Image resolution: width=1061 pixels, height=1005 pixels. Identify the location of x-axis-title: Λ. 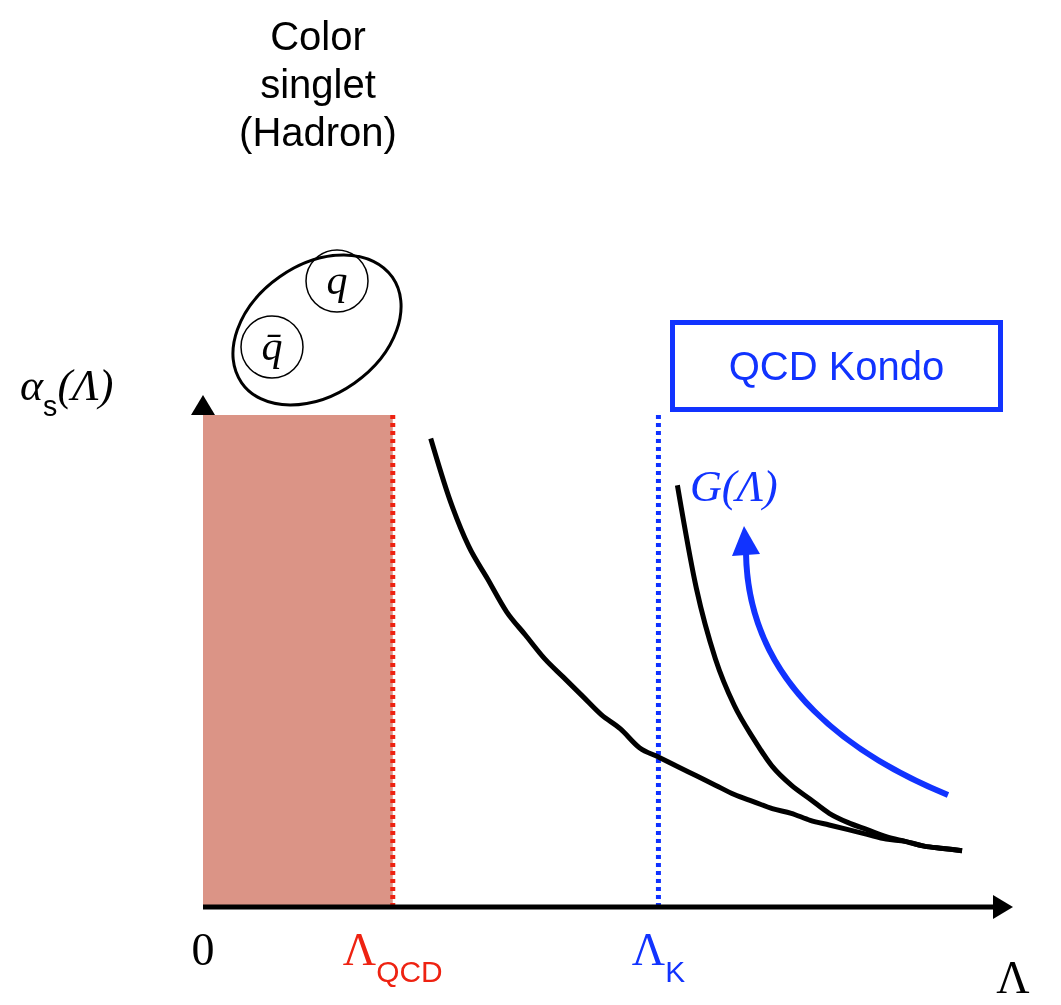
(1013, 977).